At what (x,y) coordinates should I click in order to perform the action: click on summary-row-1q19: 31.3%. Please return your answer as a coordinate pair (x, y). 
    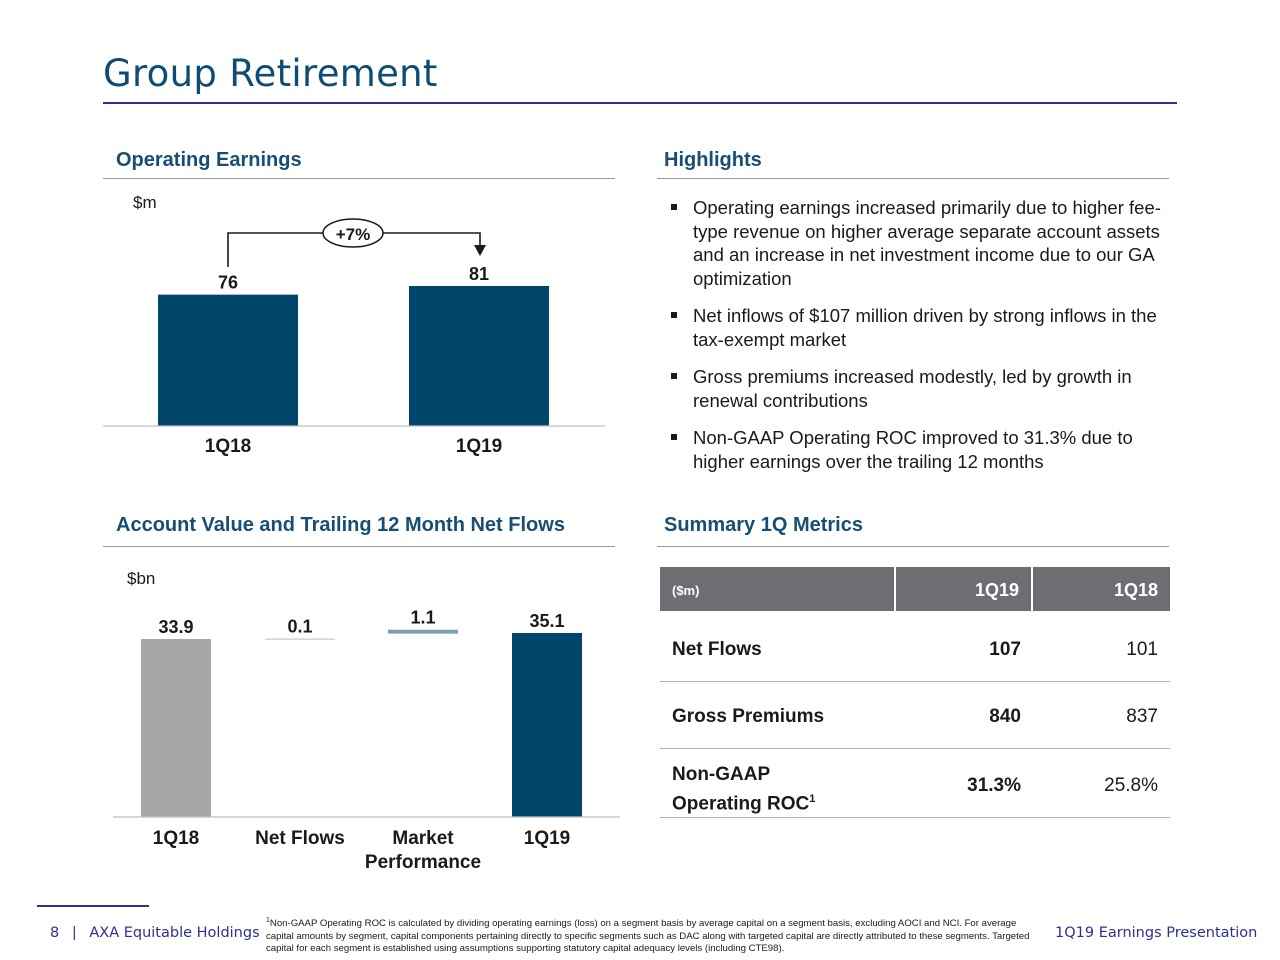
    Looking at the image, I should click on (994, 785).